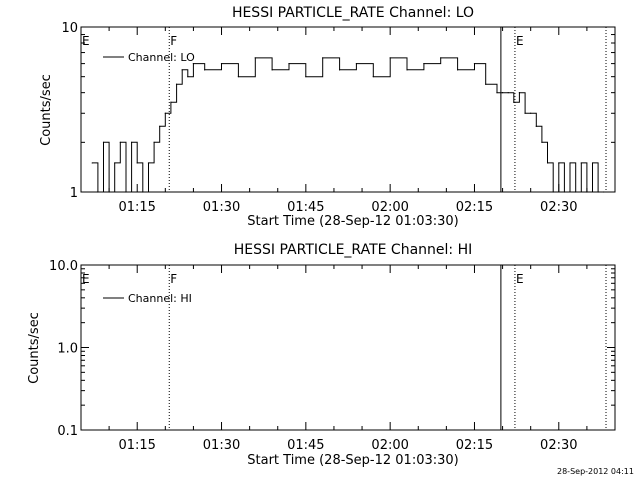 The image size is (640, 480). Describe the element at coordinates (353, 13) in the screenshot. I see `chart-1-title: HESSI PARTICLE_RATE Channel: LO` at that location.